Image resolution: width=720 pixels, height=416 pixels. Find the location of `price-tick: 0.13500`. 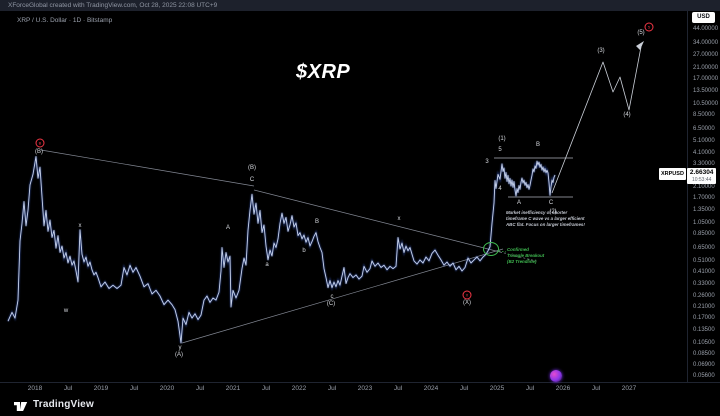

price-tick: 0.13500 is located at coordinates (704, 330).